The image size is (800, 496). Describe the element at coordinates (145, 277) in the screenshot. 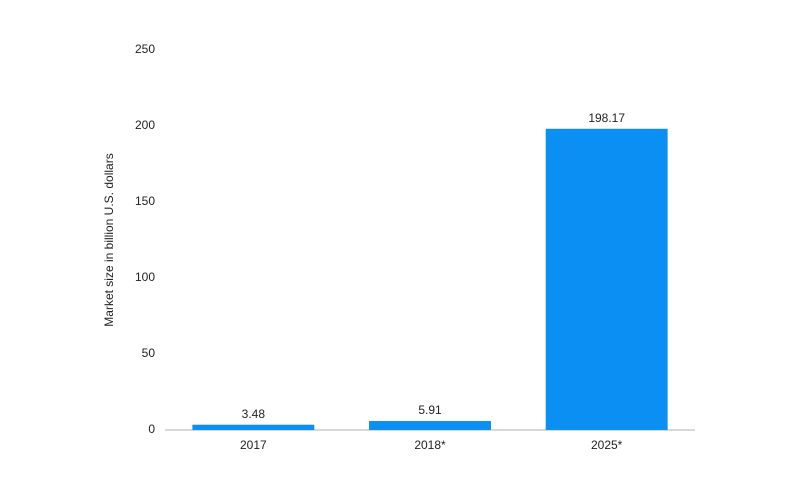

I see `y-tick-label: 100` at that location.